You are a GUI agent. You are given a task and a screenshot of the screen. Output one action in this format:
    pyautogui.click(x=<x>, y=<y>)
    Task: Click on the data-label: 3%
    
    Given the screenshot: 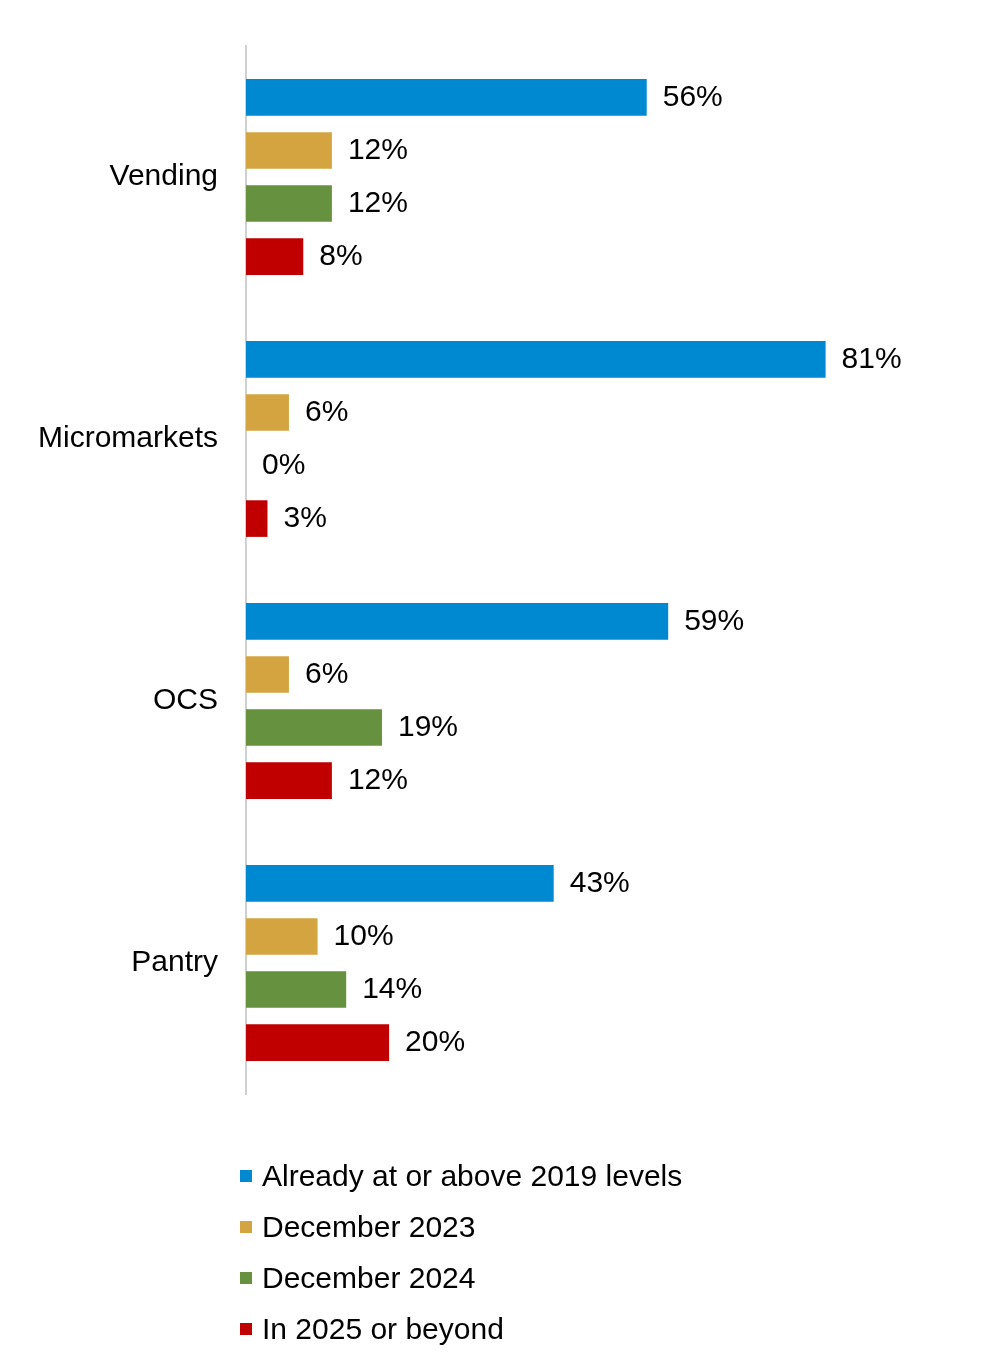 What is the action you would take?
    pyautogui.click(x=305, y=516)
    